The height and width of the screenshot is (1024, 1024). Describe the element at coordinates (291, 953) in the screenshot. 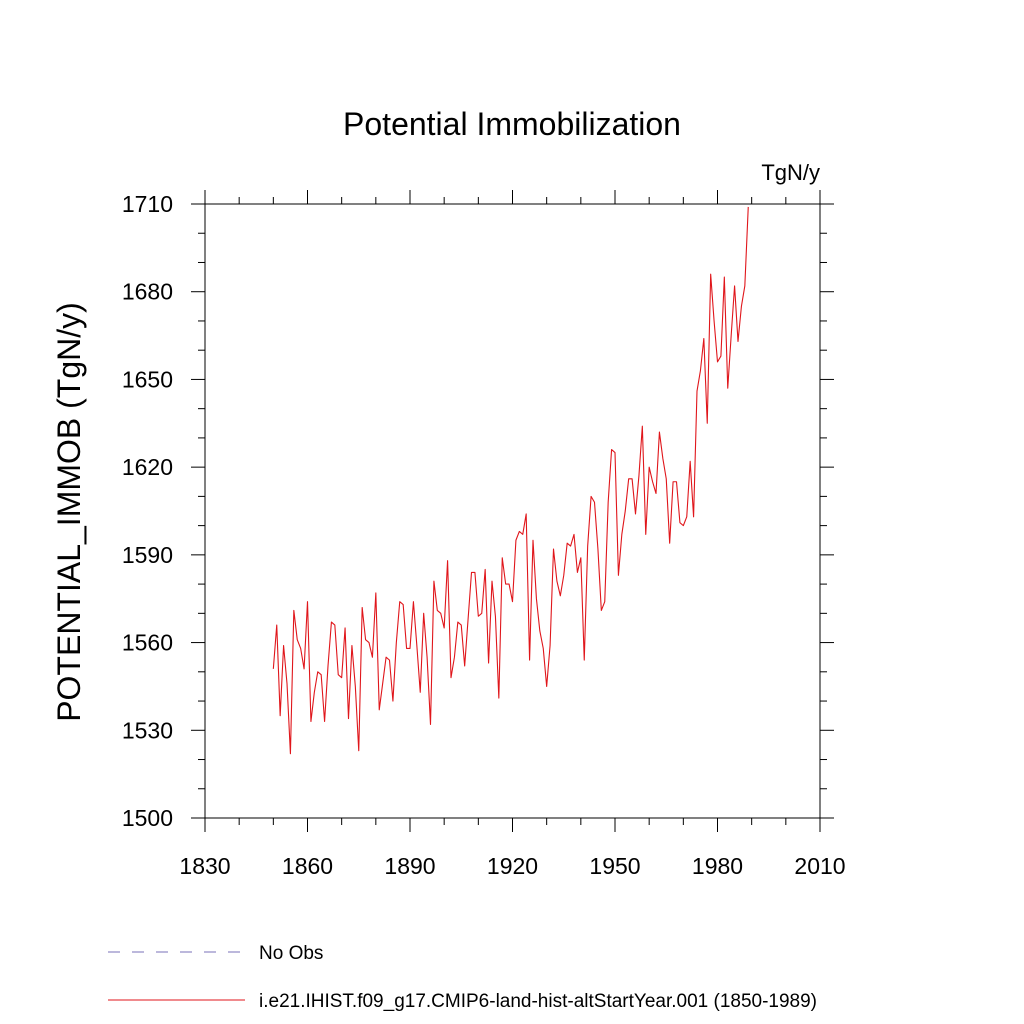

I see `legend-label: No Obs` at that location.